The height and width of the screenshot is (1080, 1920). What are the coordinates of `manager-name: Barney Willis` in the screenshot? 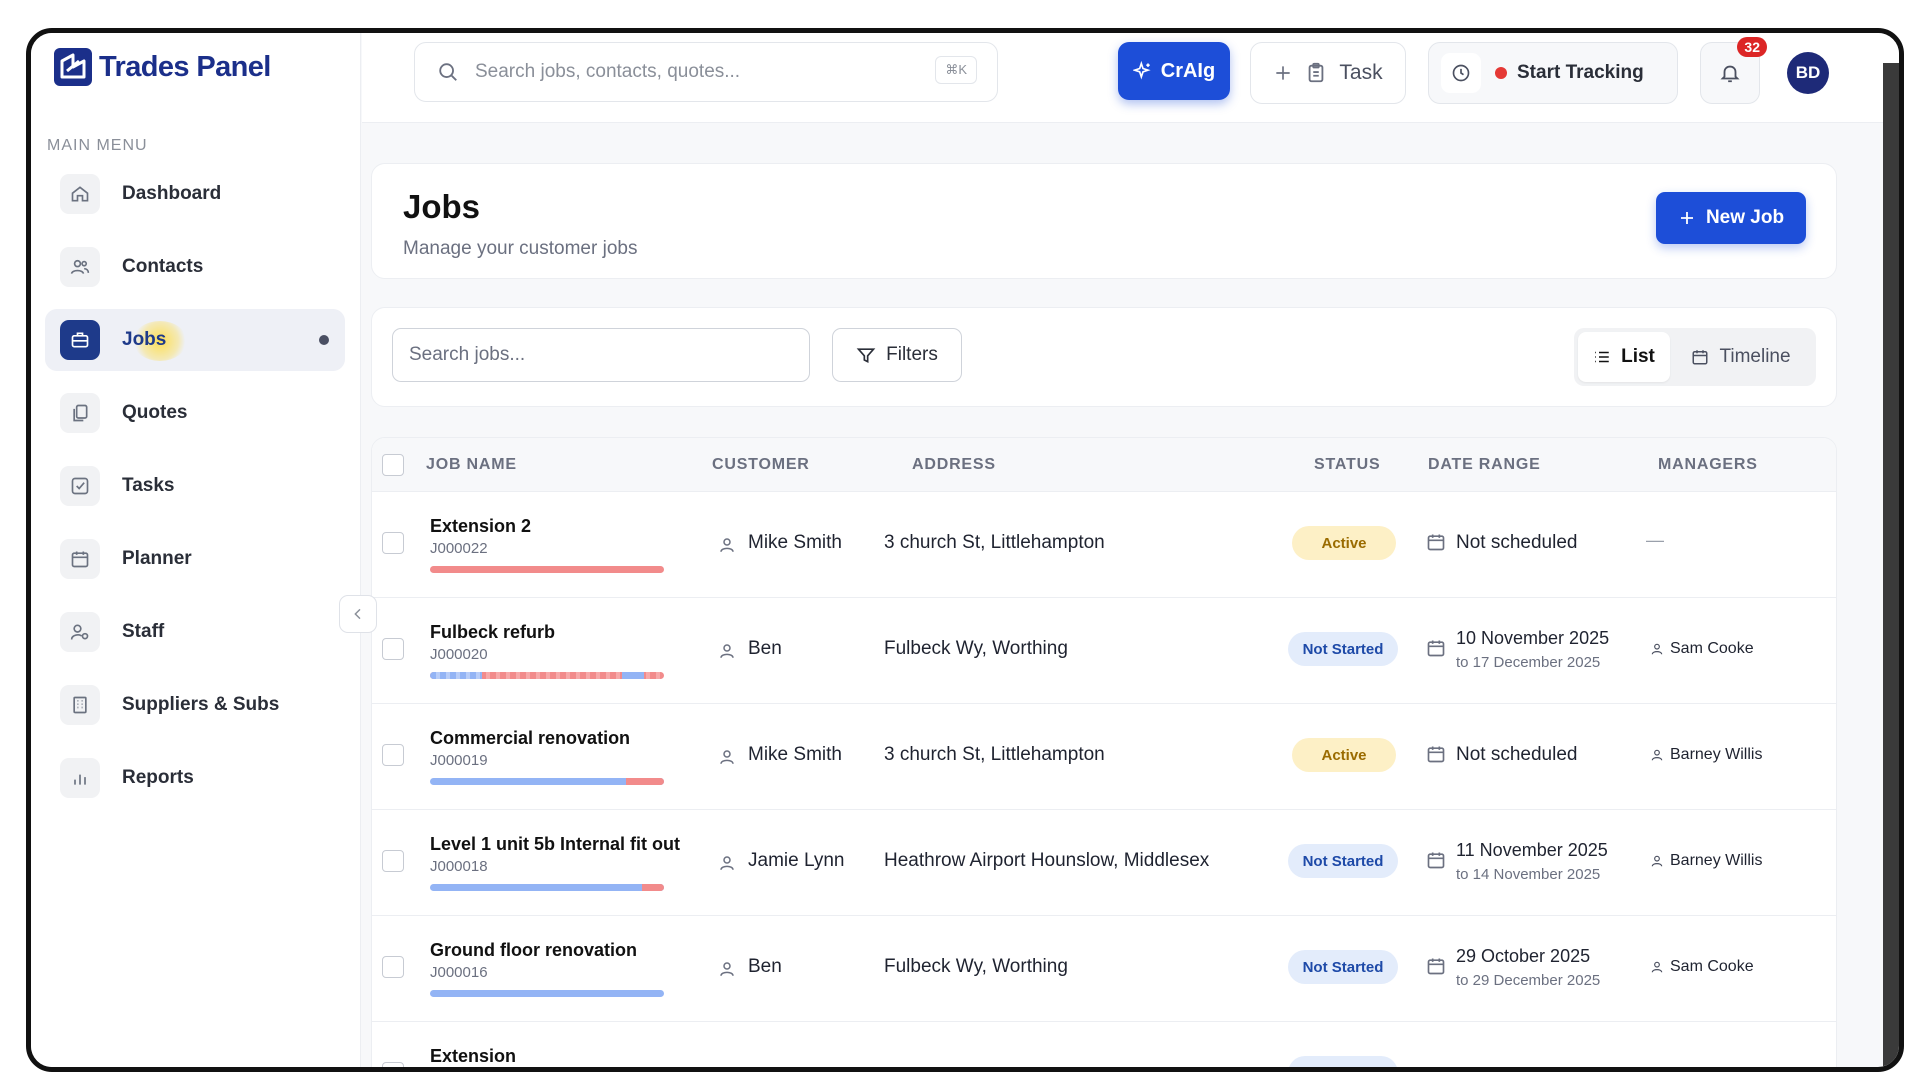 It's located at (1716, 860).